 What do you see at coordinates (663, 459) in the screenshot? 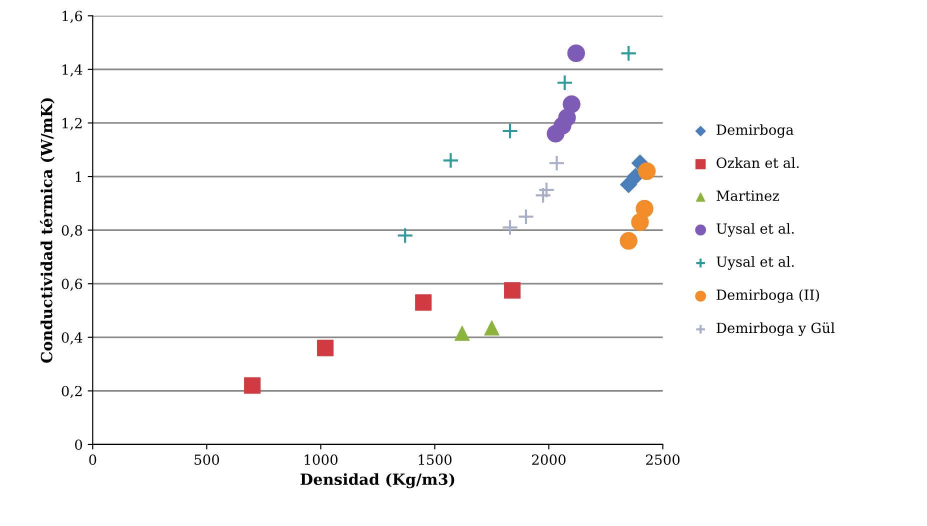
I see `x-tick-label: 2500` at bounding box center [663, 459].